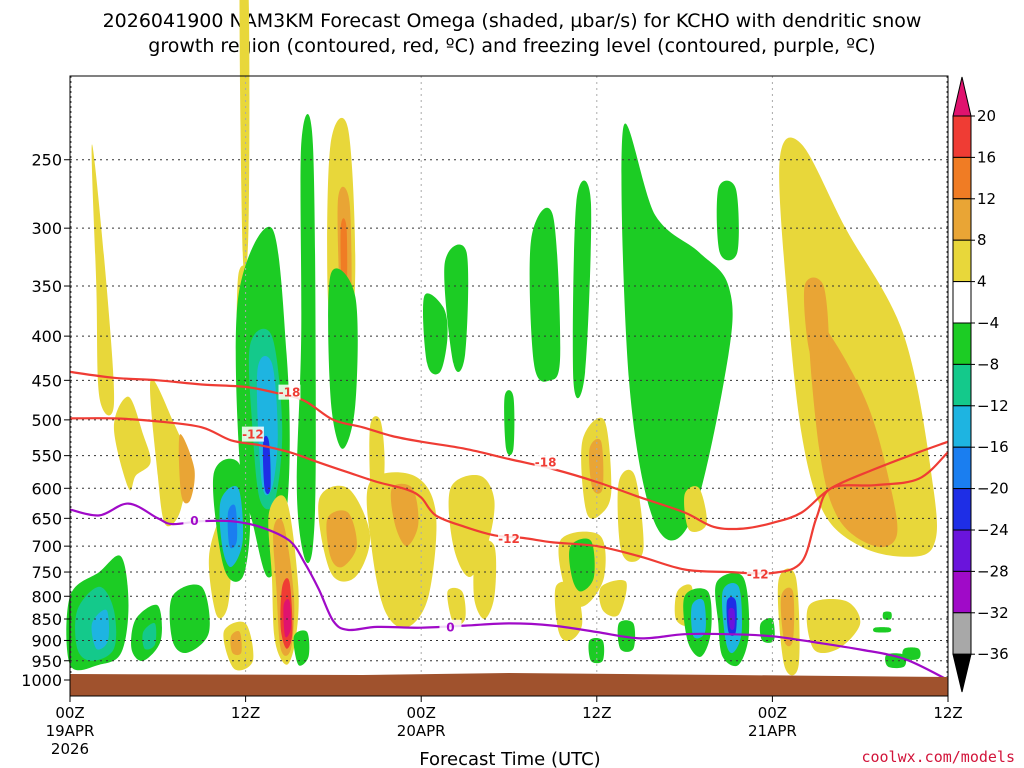 Image resolution: width=1024 pixels, height=768 pixels. Describe the element at coordinates (993, 571) in the screenshot. I see `colorbar-label-11: −28` at that location.